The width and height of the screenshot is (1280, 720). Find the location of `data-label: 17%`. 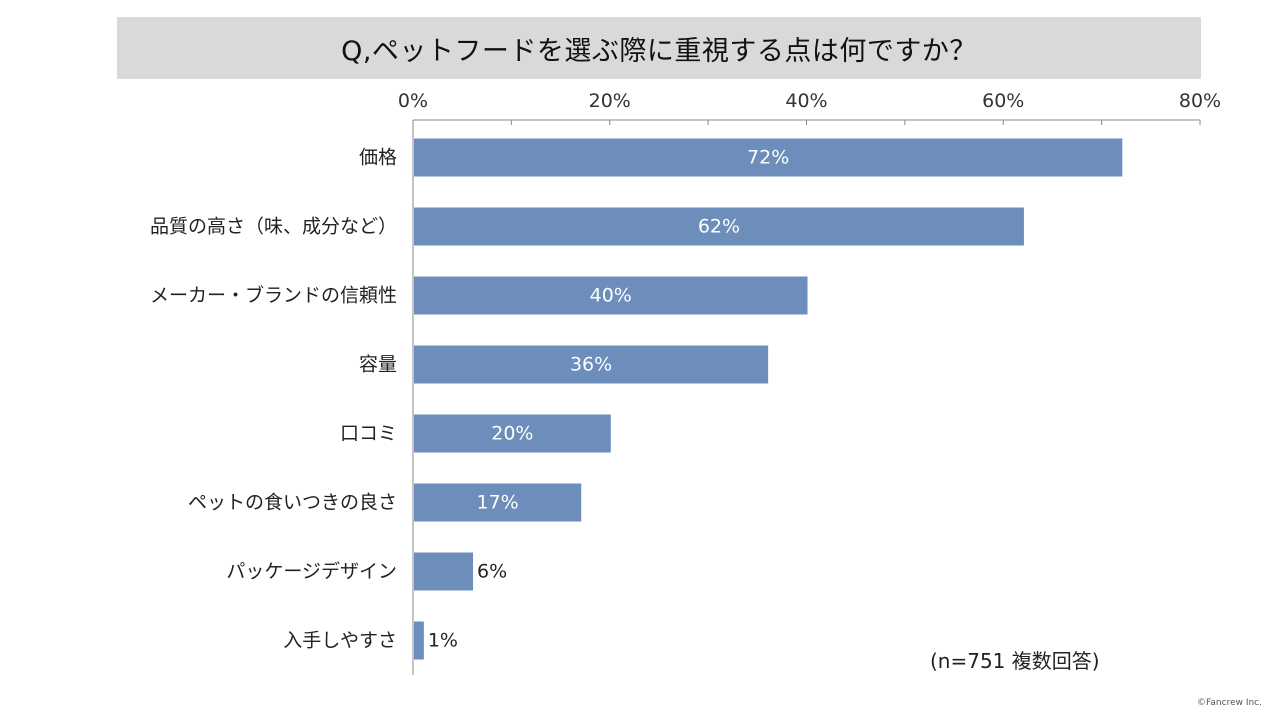

data-label: 17% is located at coordinates (498, 503).